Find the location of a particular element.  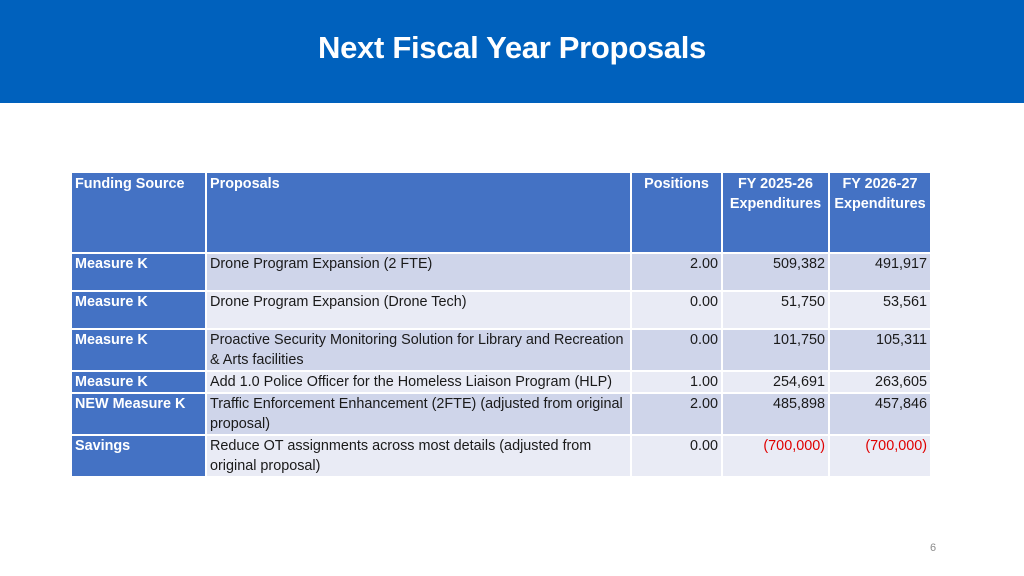

fy2526-cell: 254,691 is located at coordinates (775, 382).